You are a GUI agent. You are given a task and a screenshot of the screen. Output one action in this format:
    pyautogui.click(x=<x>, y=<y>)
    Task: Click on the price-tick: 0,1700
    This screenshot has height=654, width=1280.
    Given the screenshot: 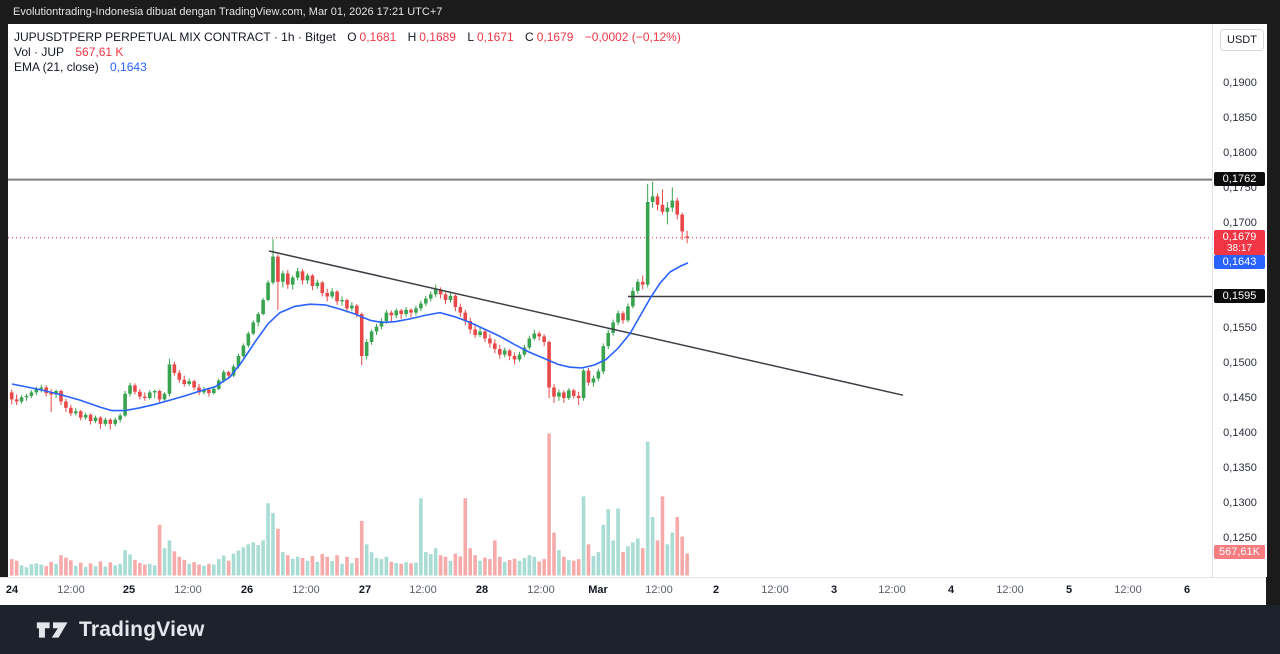 What is the action you would take?
    pyautogui.click(x=1240, y=223)
    